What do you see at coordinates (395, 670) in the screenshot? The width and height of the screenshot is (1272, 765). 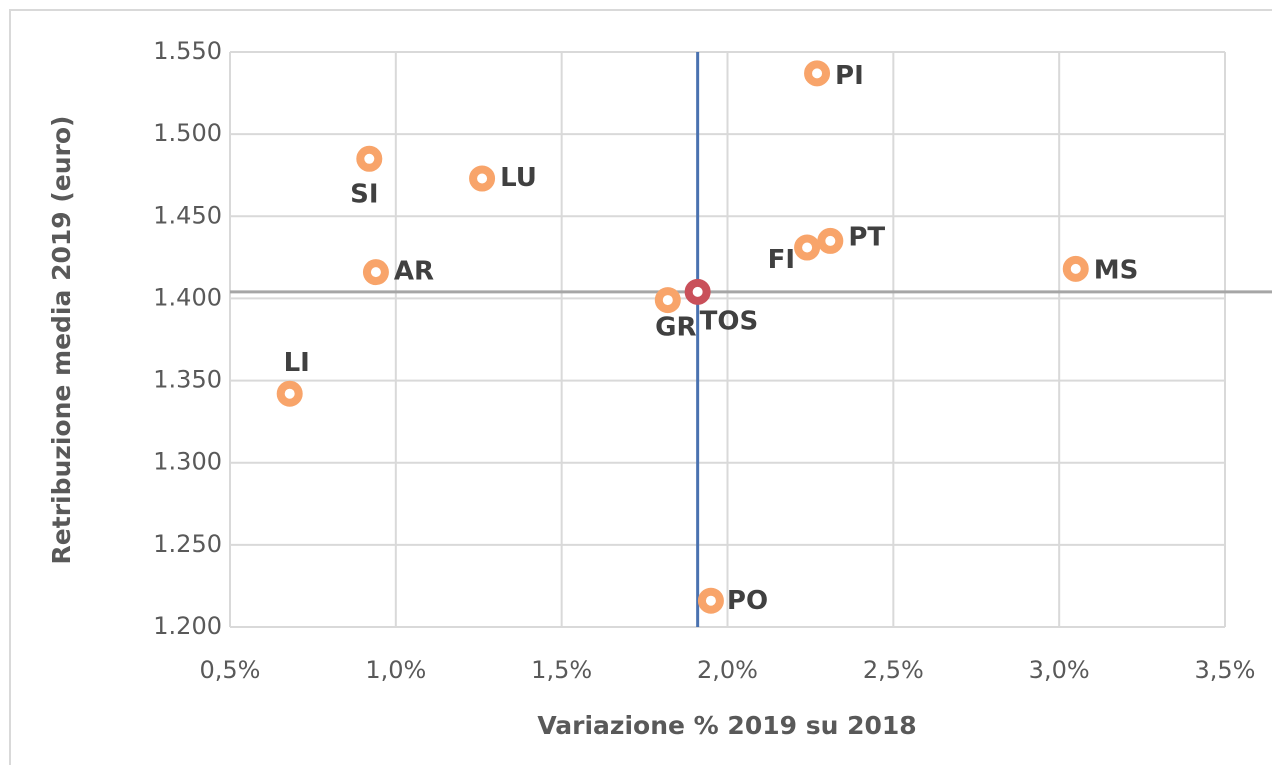 I see `x-tick-label: 1,0%` at bounding box center [395, 670].